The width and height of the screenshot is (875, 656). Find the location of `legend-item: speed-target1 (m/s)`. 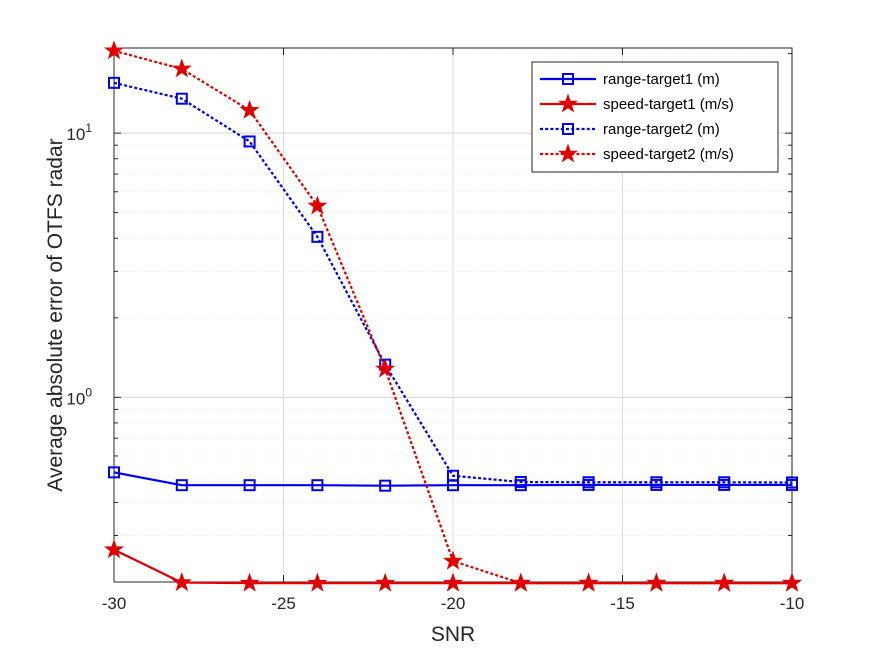

legend-item: speed-target1 (m/s) is located at coordinates (637, 103).